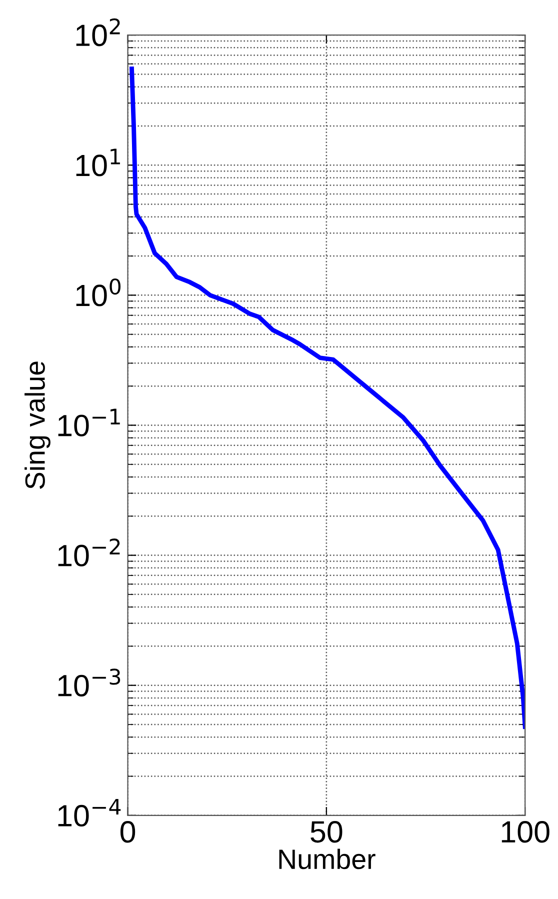 The image size is (558, 899). What do you see at coordinates (98, 292) in the screenshot?
I see `y-tick-label: 10$^{0}$` at bounding box center [98, 292].